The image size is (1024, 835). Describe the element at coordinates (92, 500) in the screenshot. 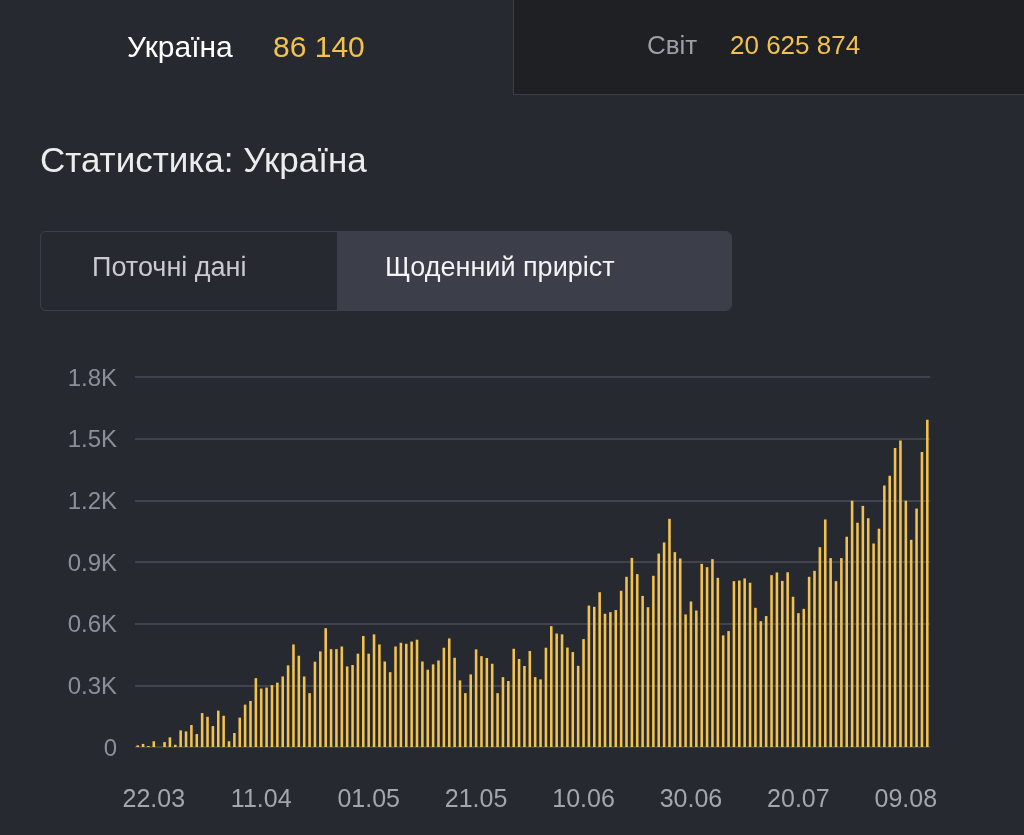

I see `y-tick-label: 1.2K` at that location.